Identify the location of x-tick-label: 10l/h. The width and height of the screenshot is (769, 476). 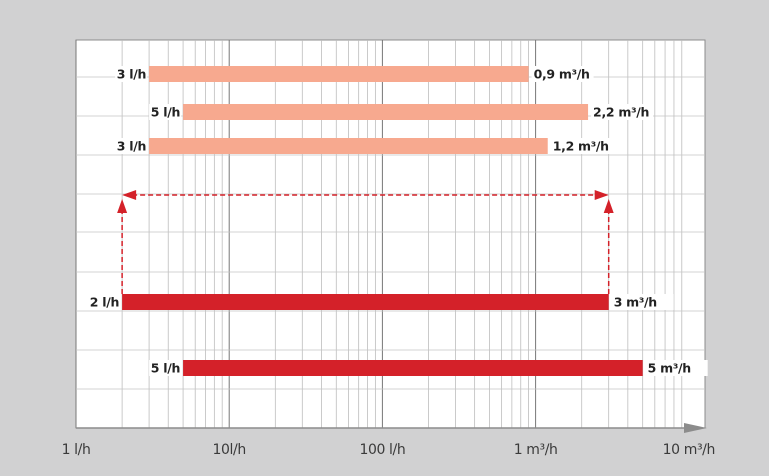
(229, 450).